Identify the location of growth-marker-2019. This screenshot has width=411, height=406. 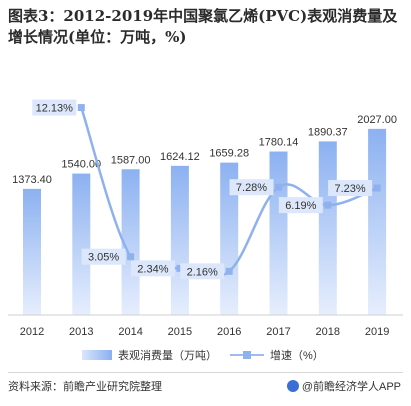
(377, 188).